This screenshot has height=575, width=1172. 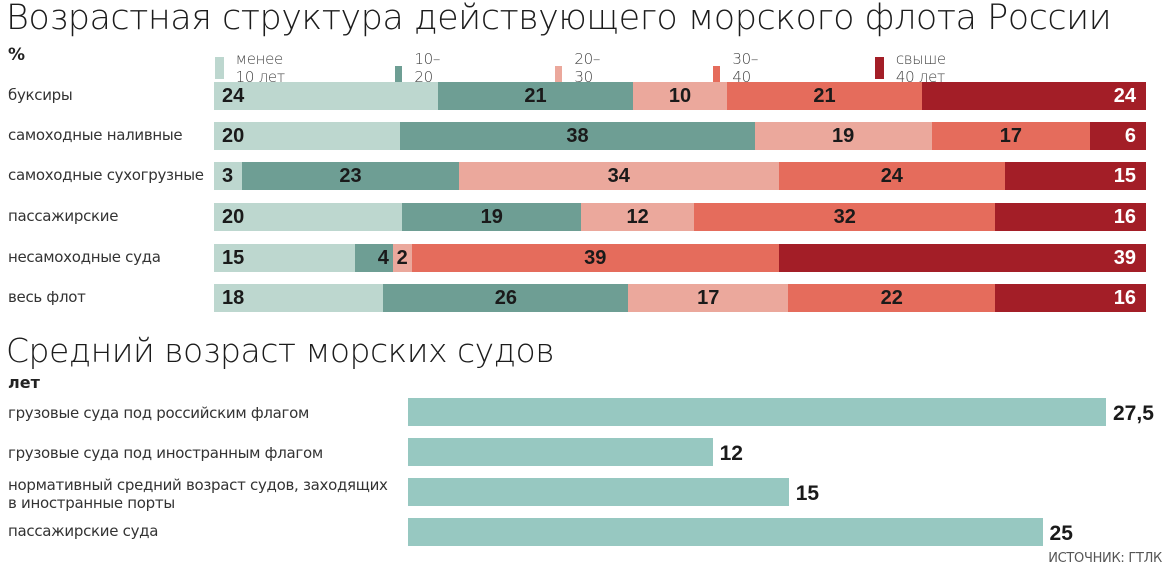 I want to click on category-label-line: в иностранные порты, so click(x=91, y=503).